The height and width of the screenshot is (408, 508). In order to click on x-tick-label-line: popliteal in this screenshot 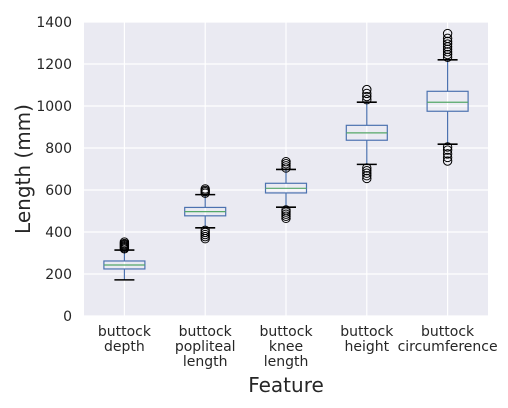, I will do `click(205, 347)`.